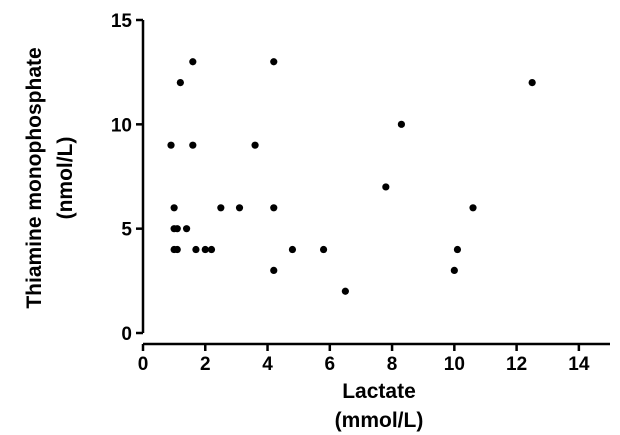  What do you see at coordinates (379, 420) in the screenshot?
I see `x-axis-title-line-2: (mmol/L)` at bounding box center [379, 420].